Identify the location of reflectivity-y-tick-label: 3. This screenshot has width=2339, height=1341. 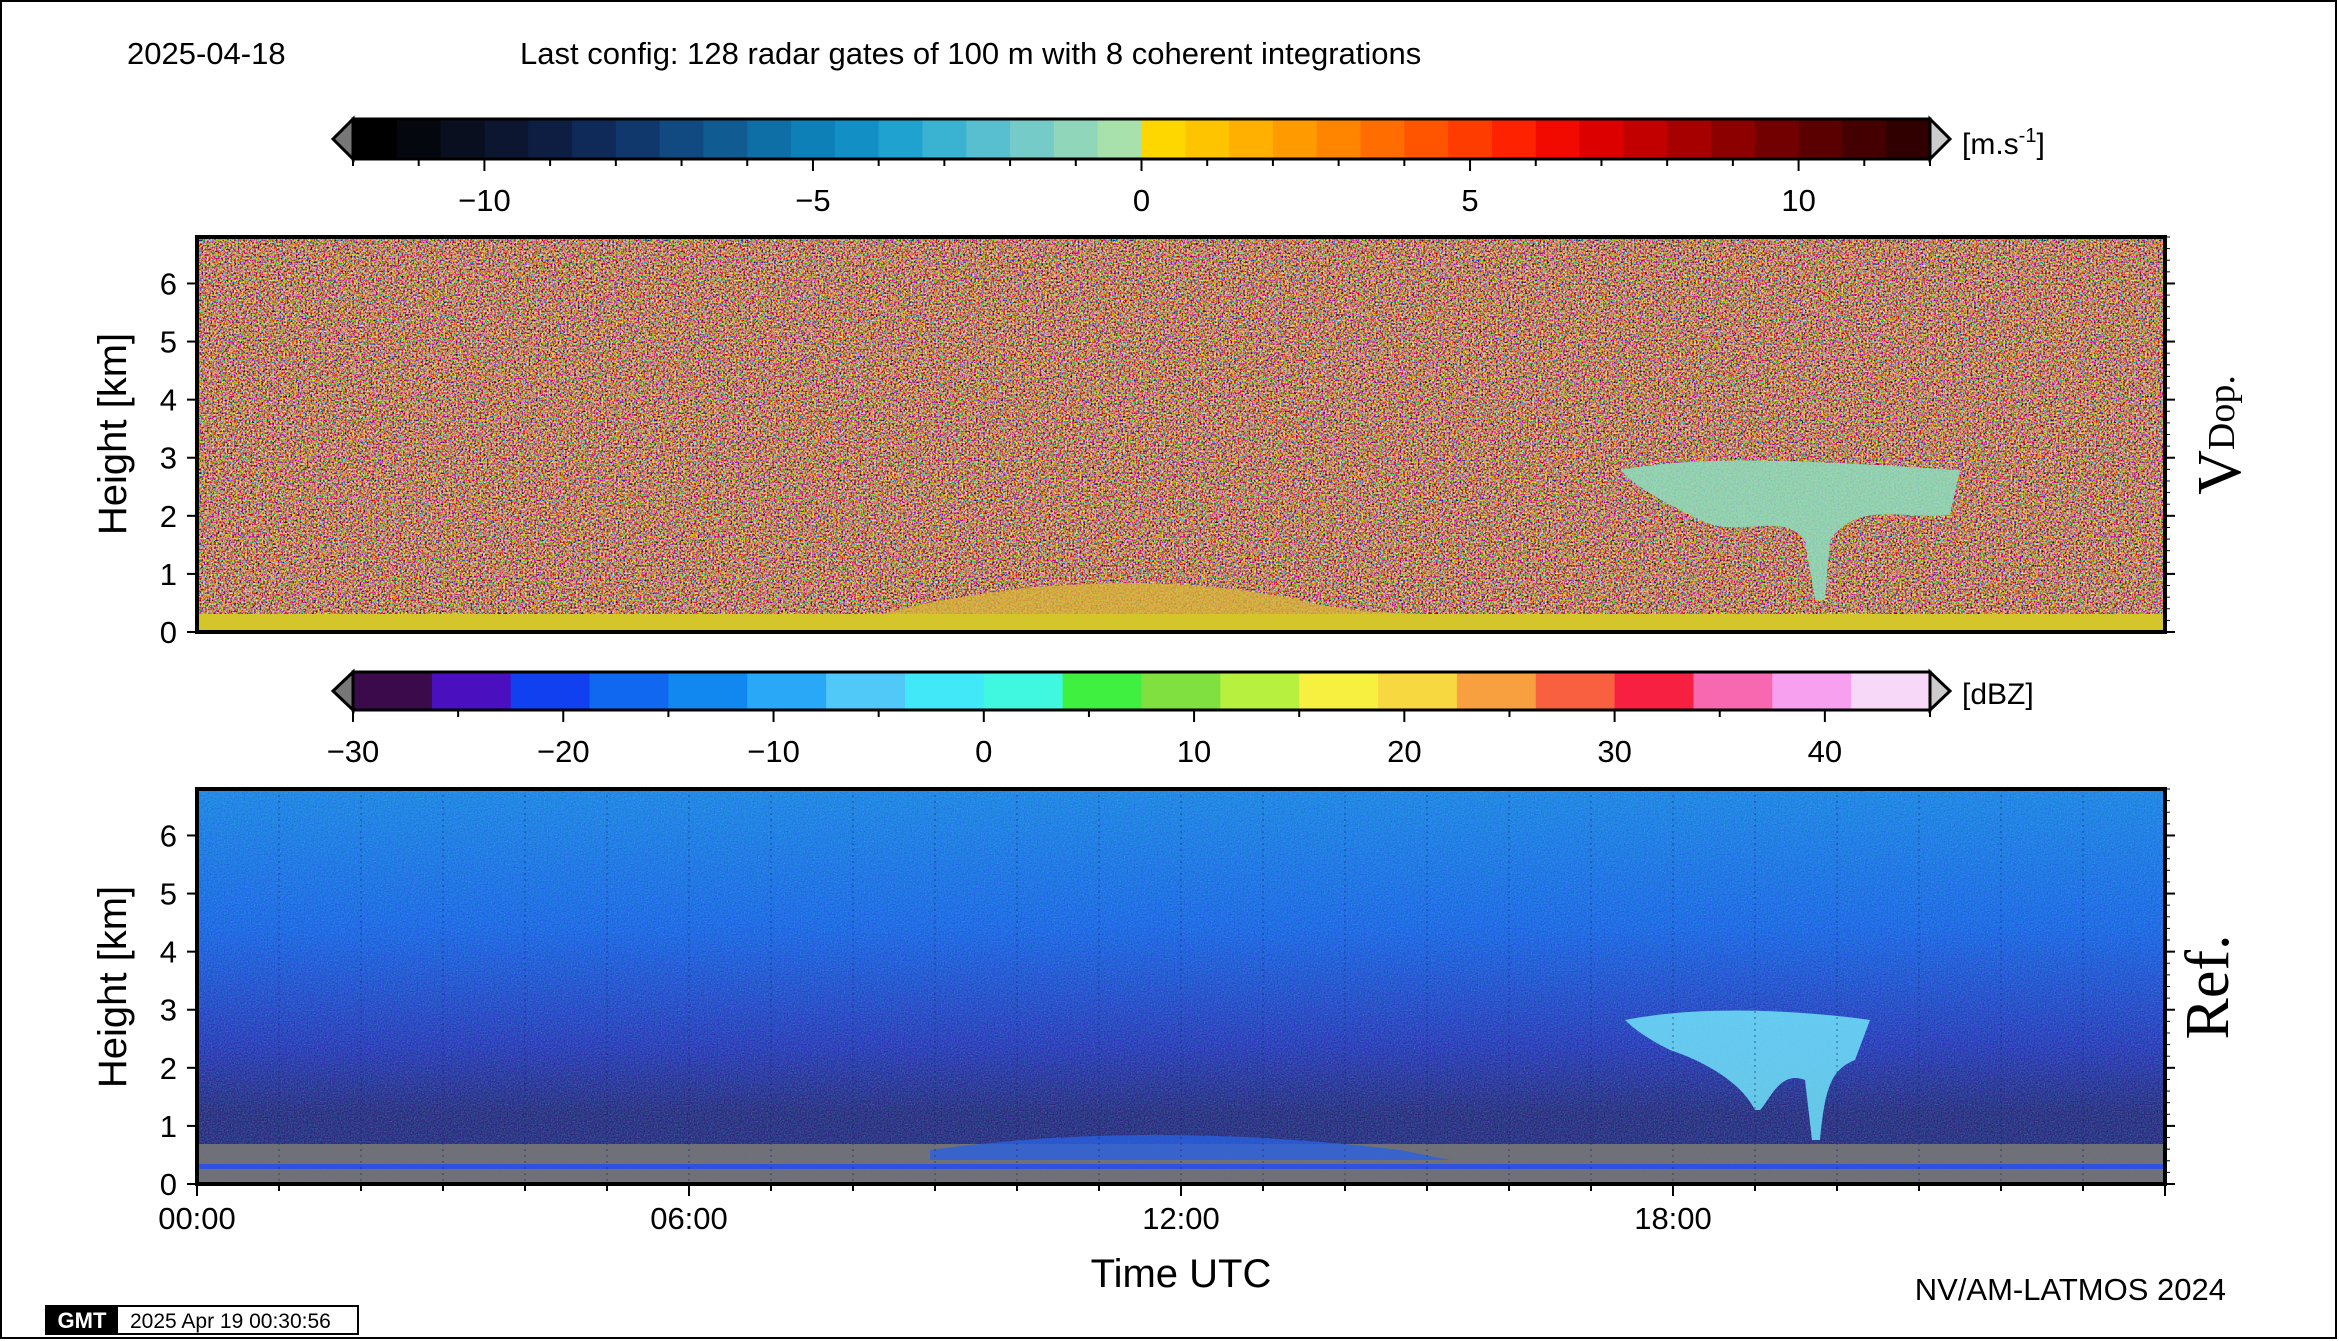
(168, 1010).